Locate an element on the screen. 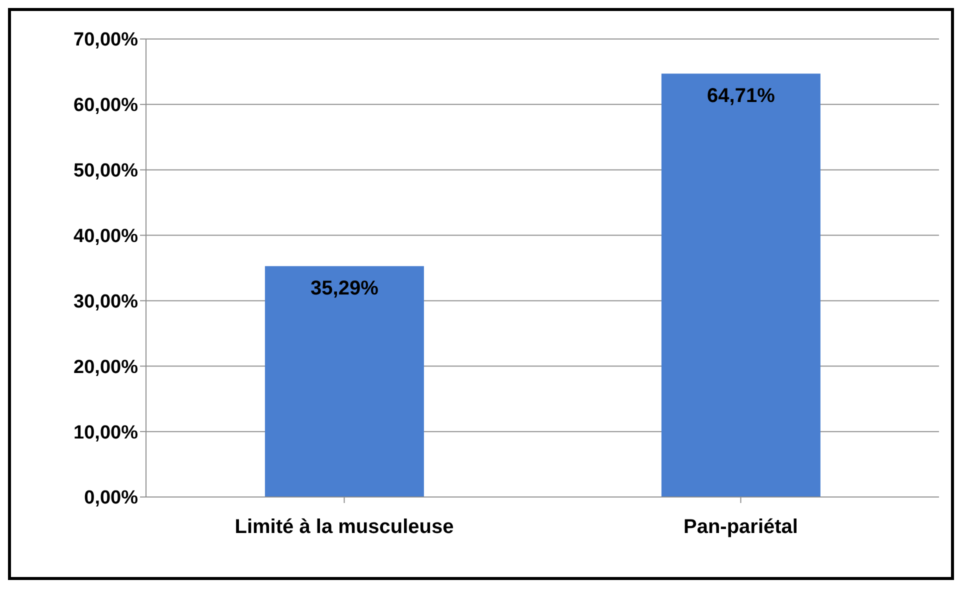 The width and height of the screenshot is (962, 589). y-tick-label: 20,00% is located at coordinates (106, 367).